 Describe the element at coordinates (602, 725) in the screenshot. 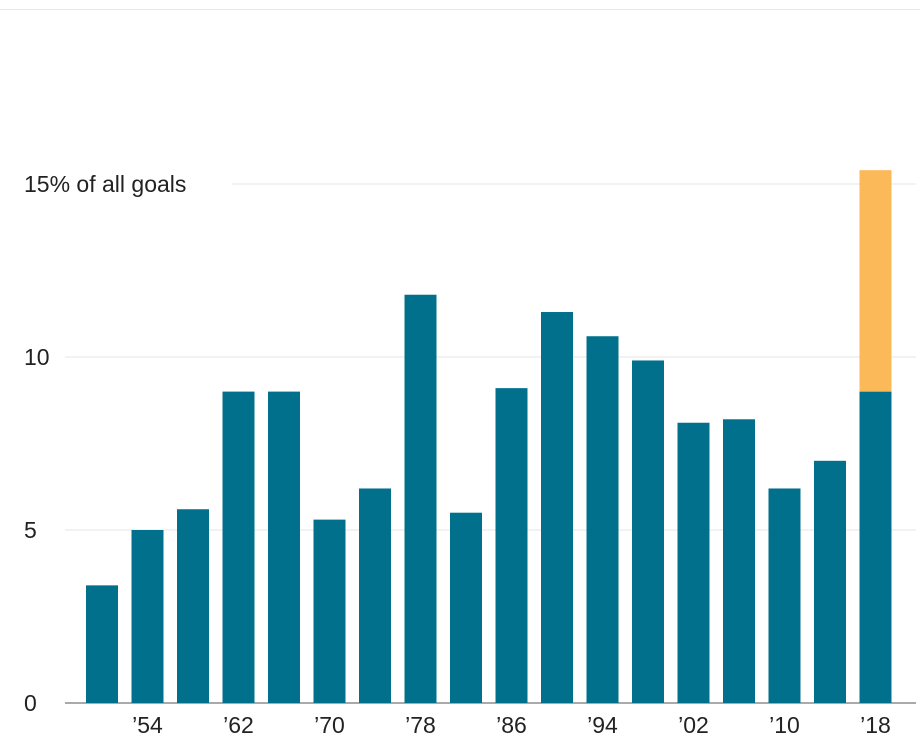

I see `x-tick-label: ’94` at that location.